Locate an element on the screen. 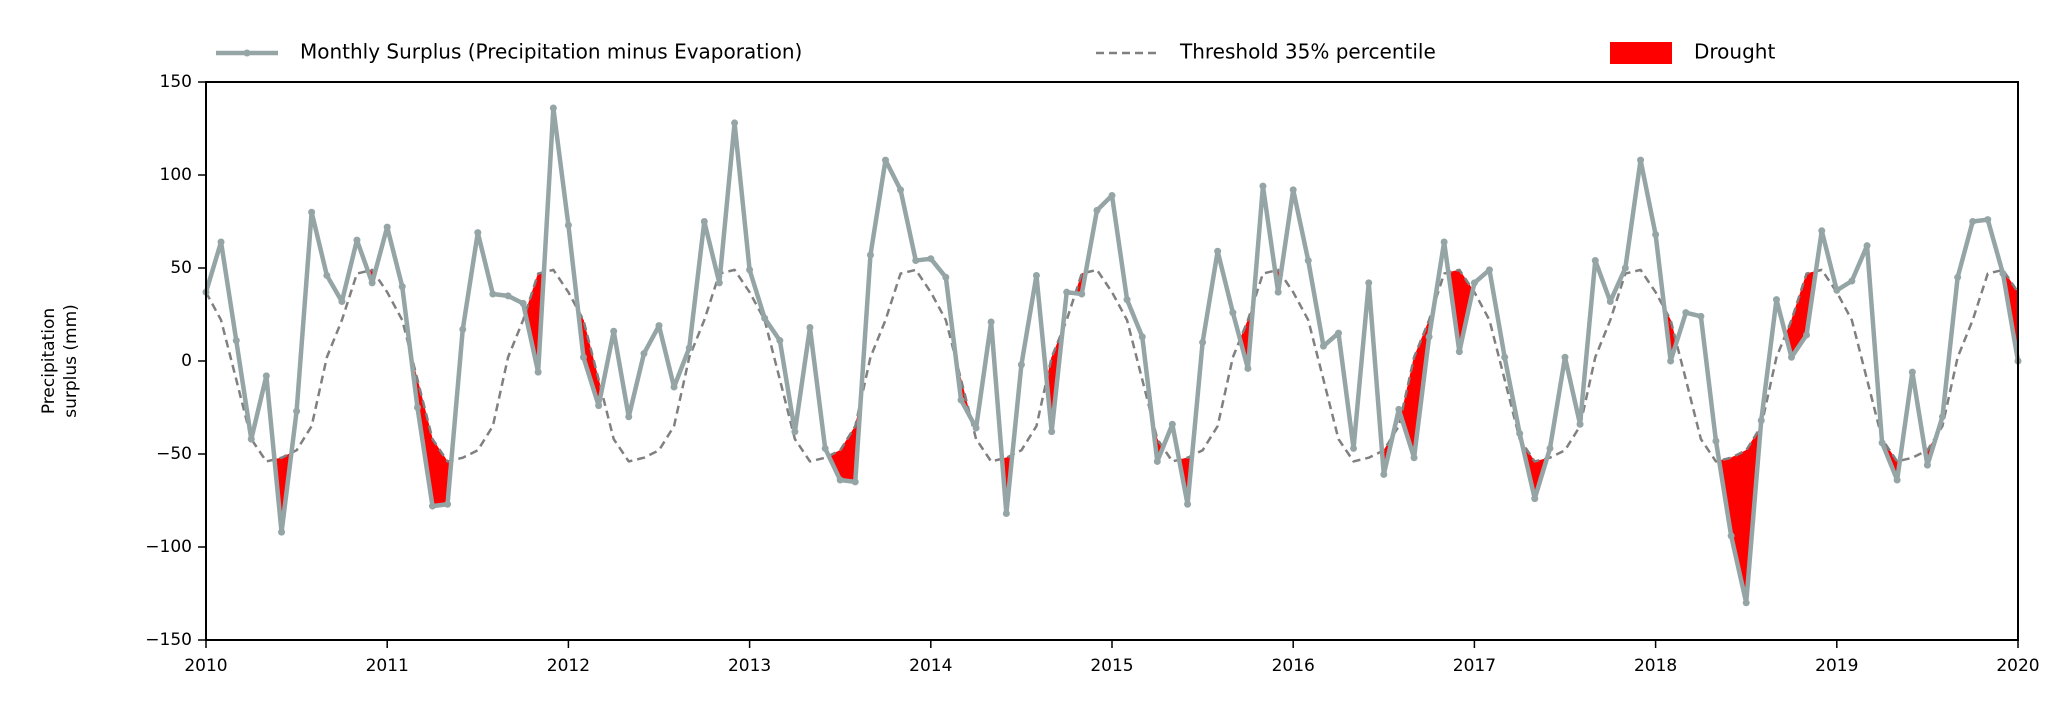  y-tick-label: 0 is located at coordinates (186, 361).